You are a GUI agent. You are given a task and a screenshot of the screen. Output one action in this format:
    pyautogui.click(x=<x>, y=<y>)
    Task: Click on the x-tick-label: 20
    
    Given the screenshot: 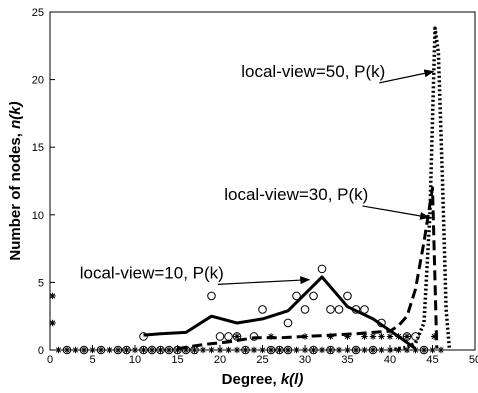 What is the action you would take?
    pyautogui.click(x=220, y=360)
    